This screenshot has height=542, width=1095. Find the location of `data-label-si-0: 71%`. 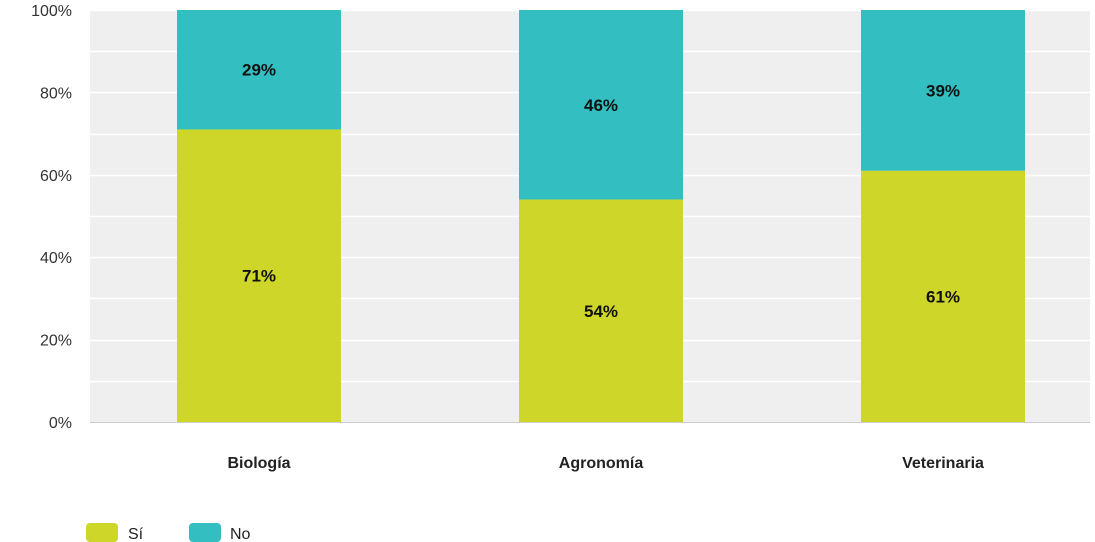

data-label-si-0: 71% is located at coordinates (259, 276).